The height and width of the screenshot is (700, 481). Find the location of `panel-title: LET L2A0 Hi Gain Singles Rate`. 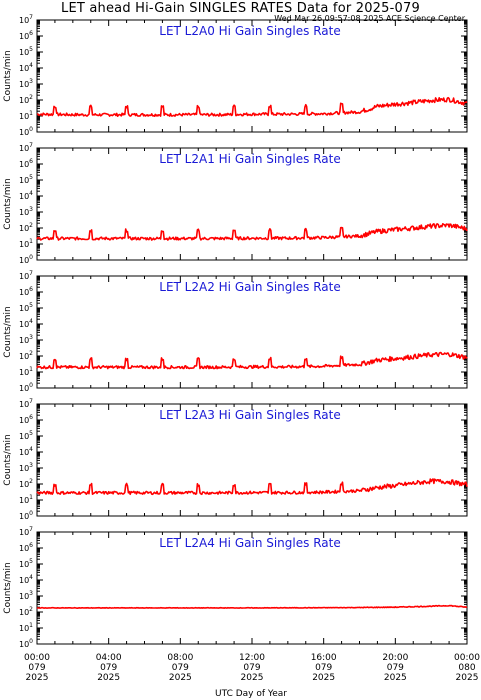

panel-title: LET L2A0 Hi Gain Singles Rate is located at coordinates (249, 31).